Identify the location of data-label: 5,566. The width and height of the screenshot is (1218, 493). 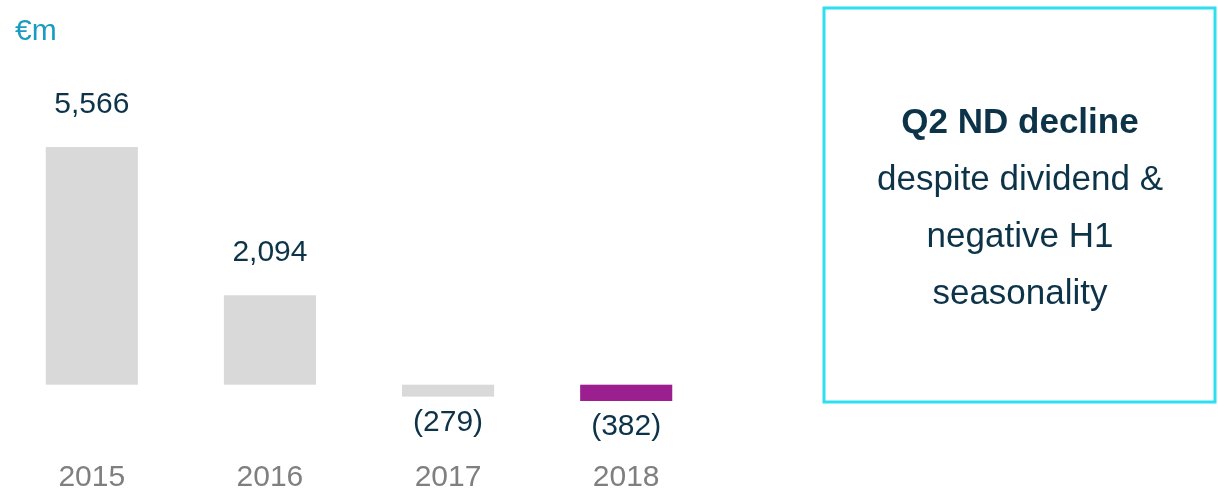
(92, 102).